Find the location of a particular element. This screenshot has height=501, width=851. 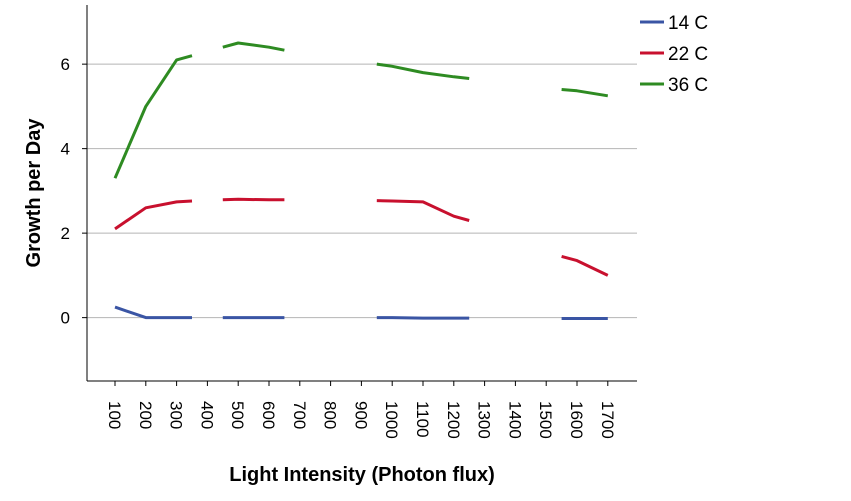

x-tick-label: 500 is located at coordinates (237, 415).